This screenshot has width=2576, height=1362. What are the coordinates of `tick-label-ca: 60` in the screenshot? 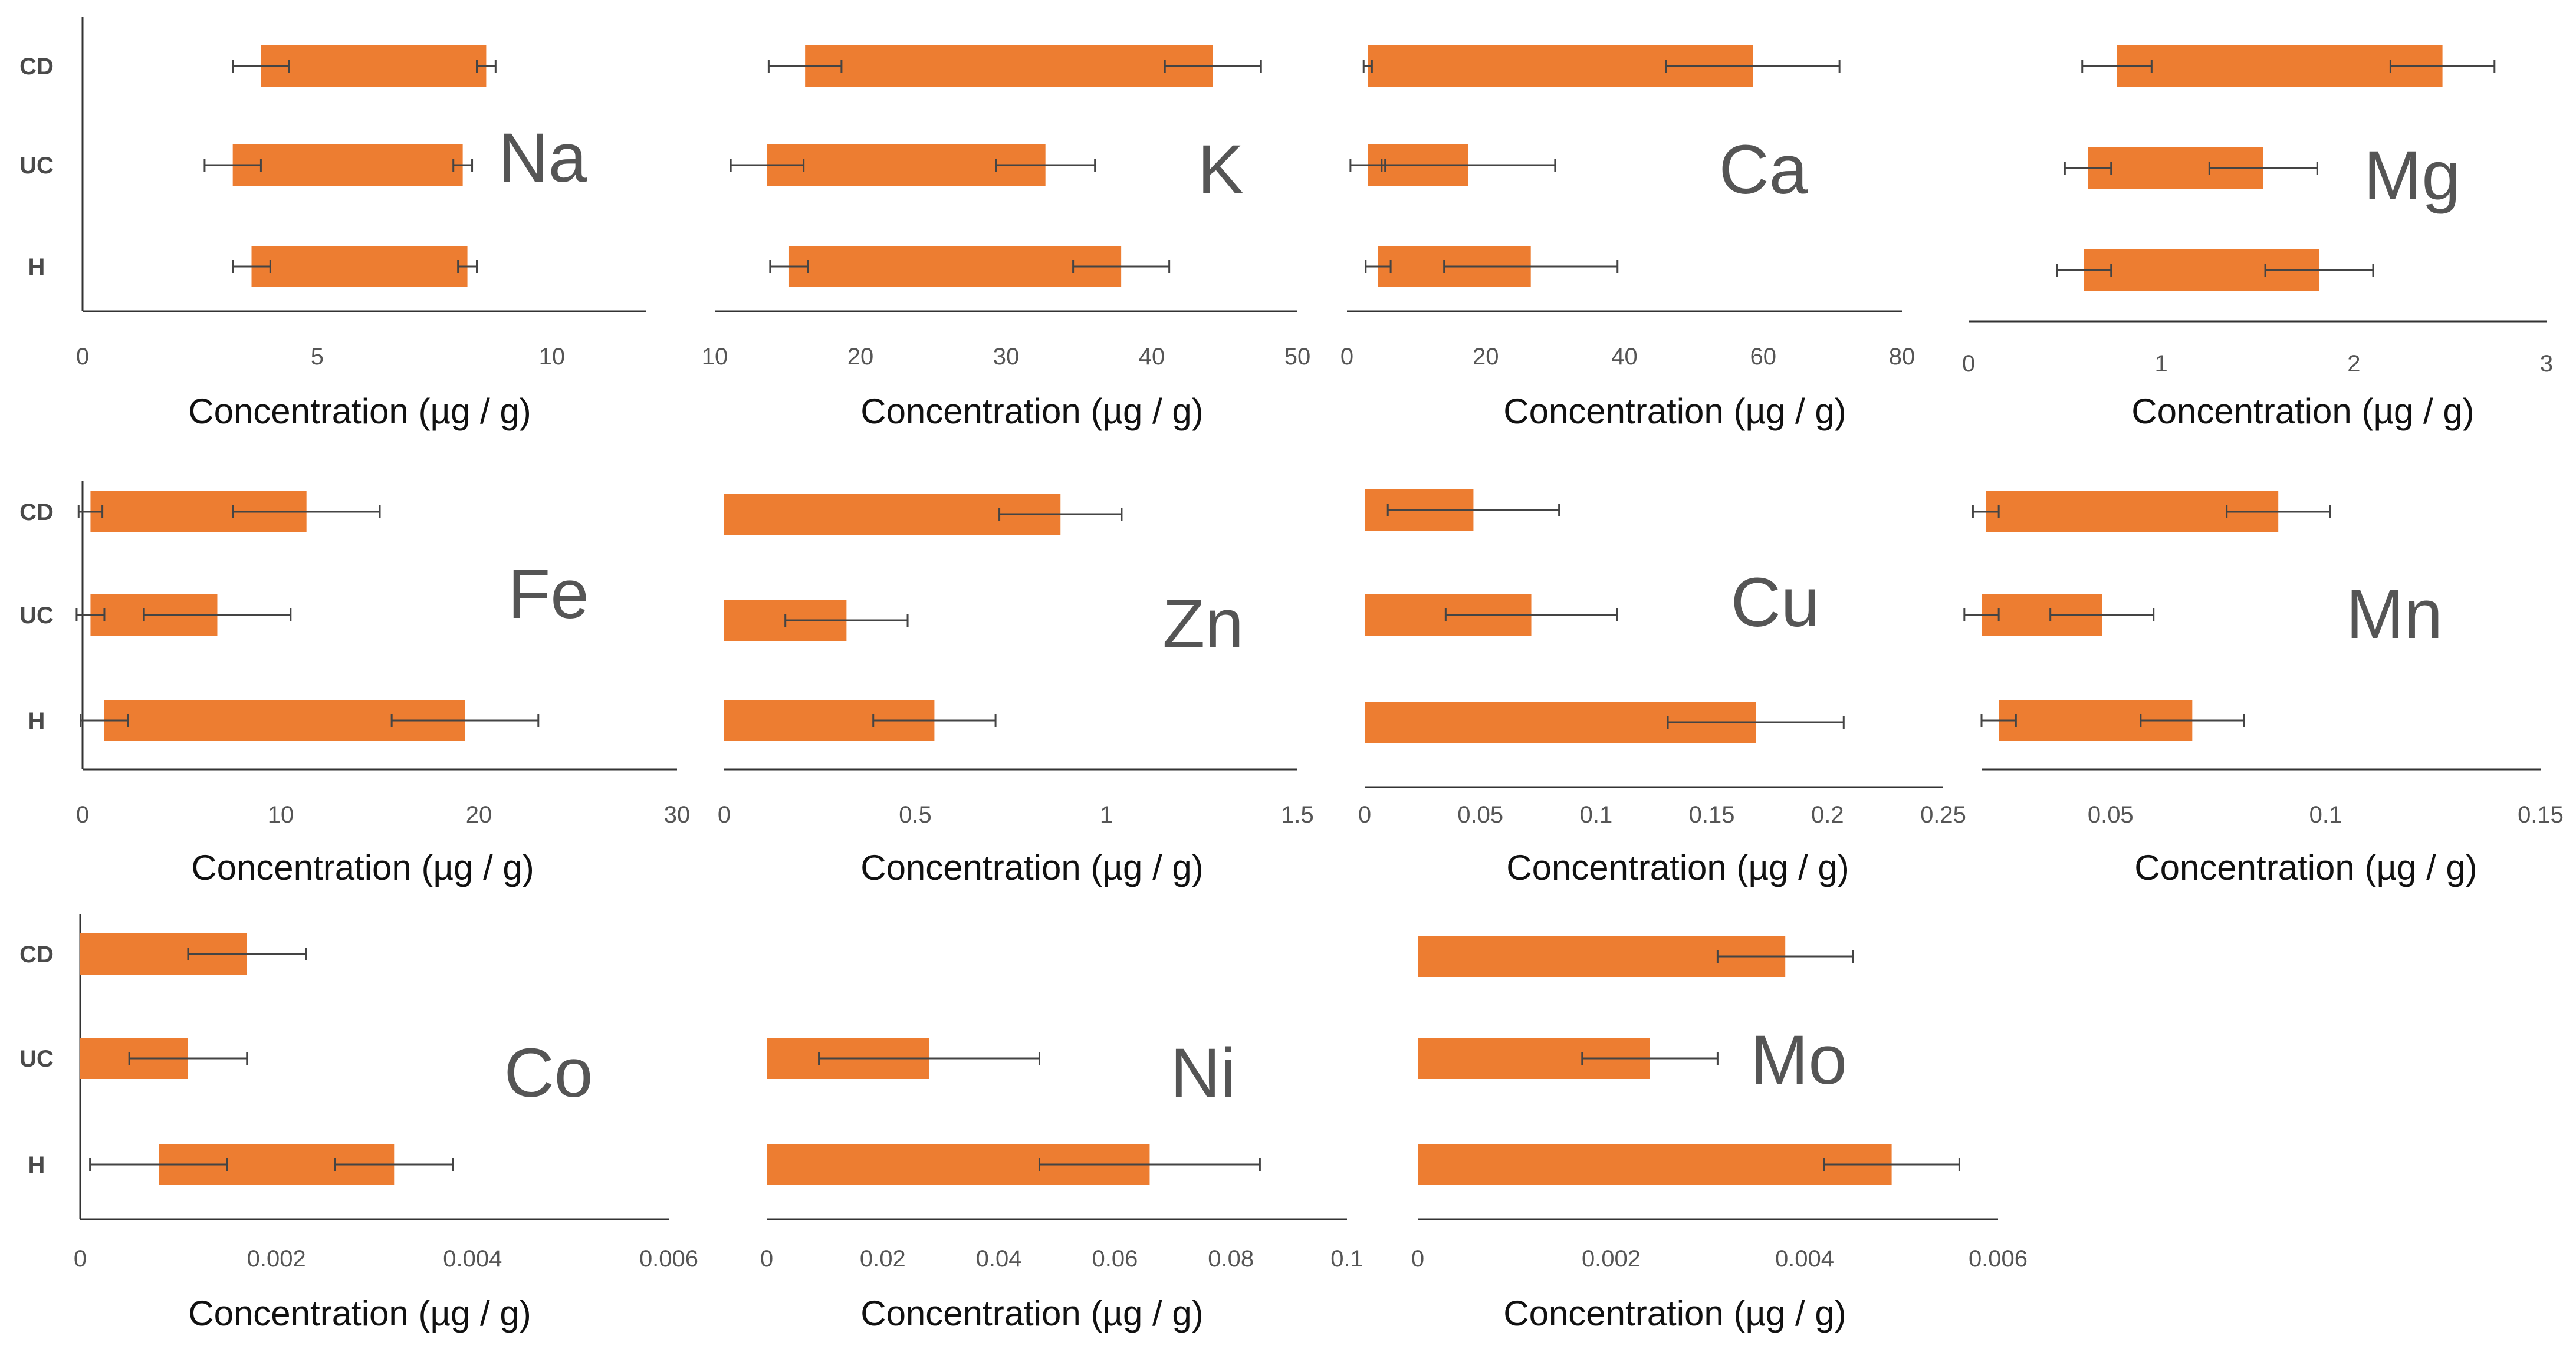 It's located at (1763, 357).